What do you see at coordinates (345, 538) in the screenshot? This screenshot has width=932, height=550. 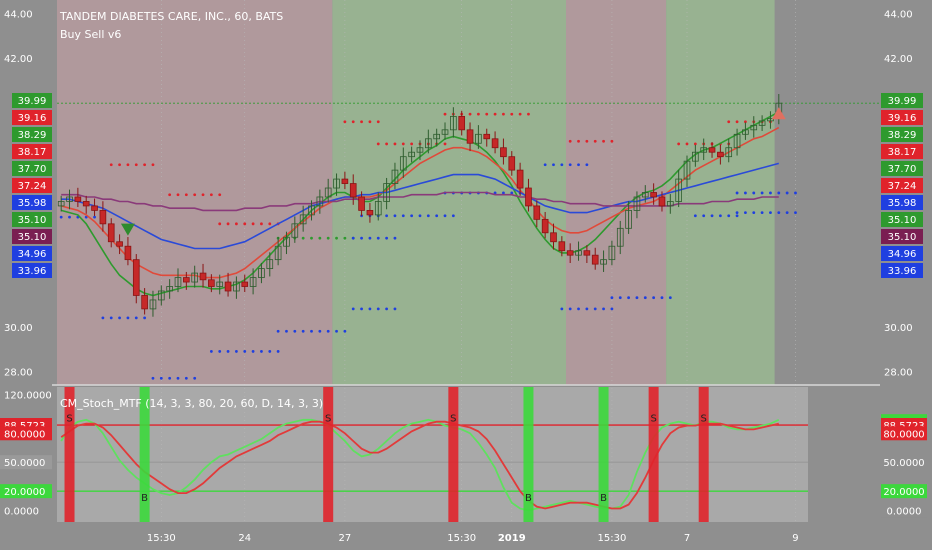 I see `time-tick-label: 27` at bounding box center [345, 538].